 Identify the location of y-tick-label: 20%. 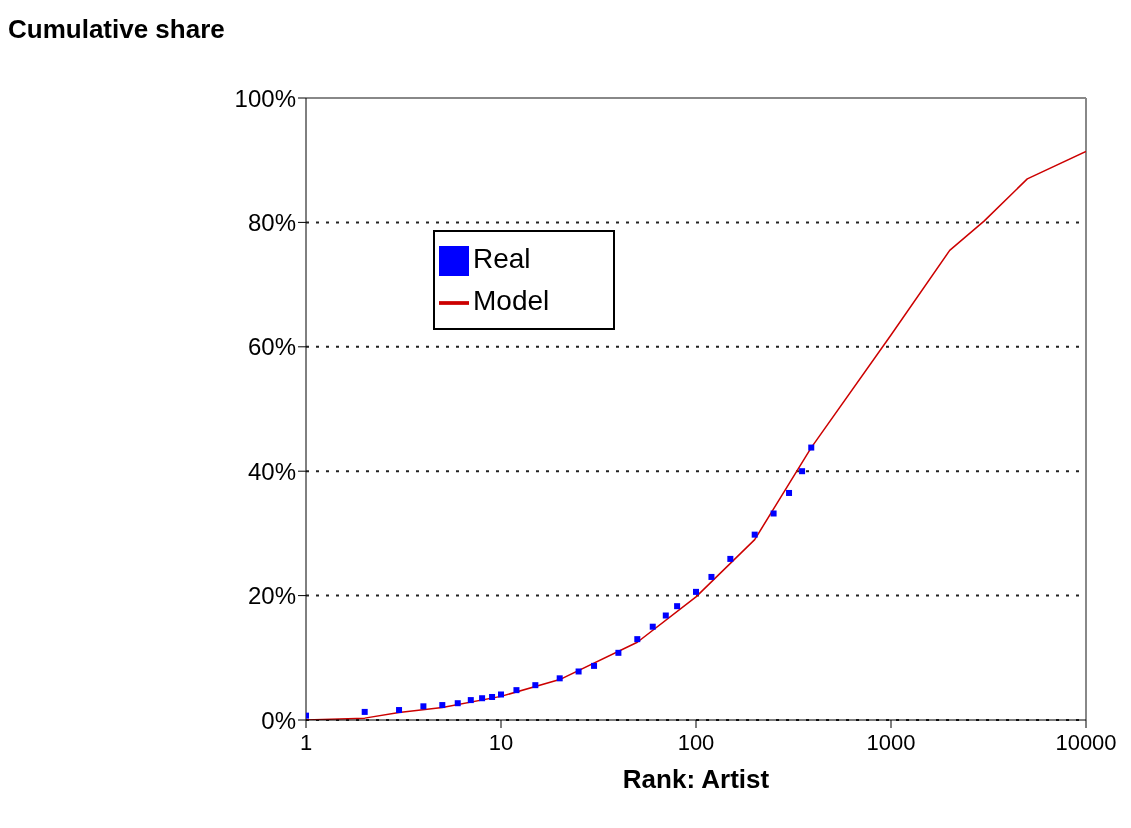
(271, 596).